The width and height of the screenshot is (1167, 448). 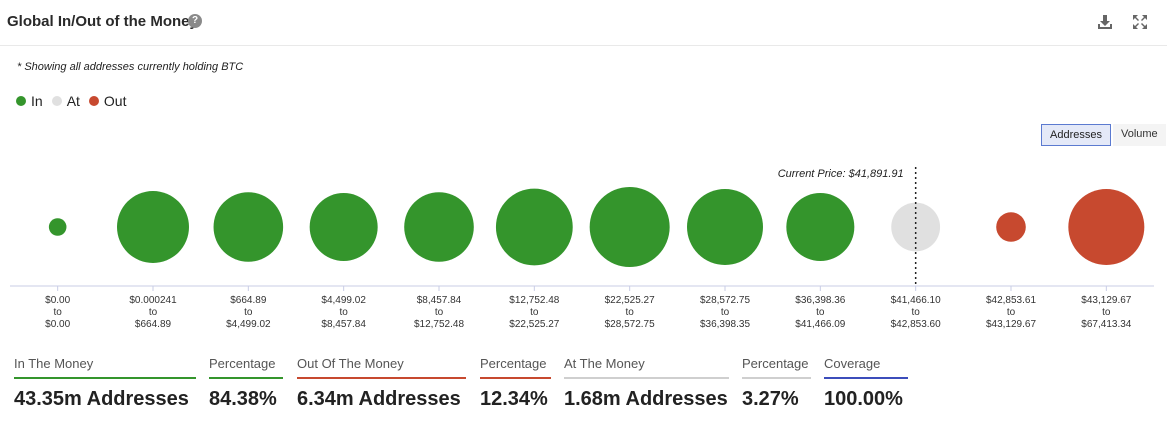 I want to click on stat-label: Coverage, so click(x=852, y=363).